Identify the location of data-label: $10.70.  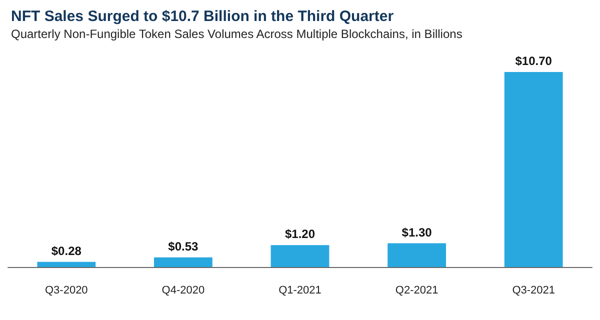
(533, 61).